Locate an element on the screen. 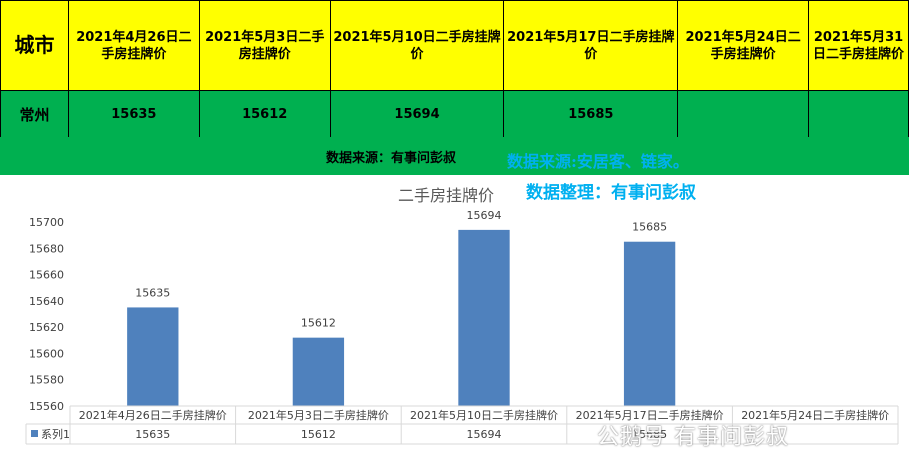 The image size is (909, 461). data-label: 15685 is located at coordinates (649, 227).